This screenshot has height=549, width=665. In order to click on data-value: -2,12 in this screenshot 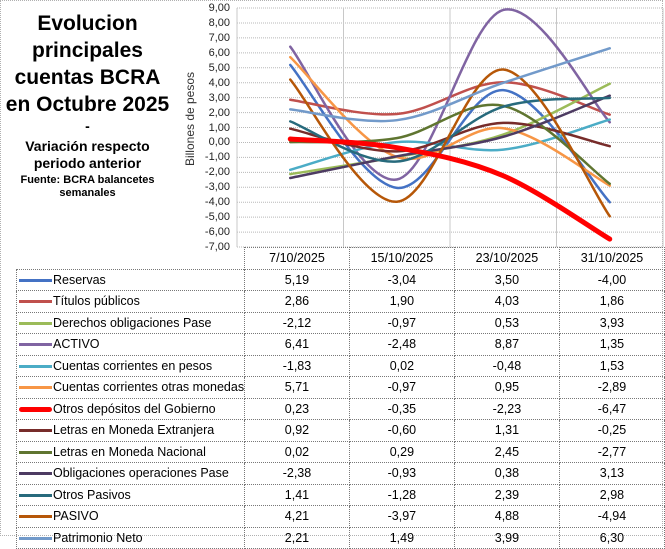, I will do `click(297, 322)`.